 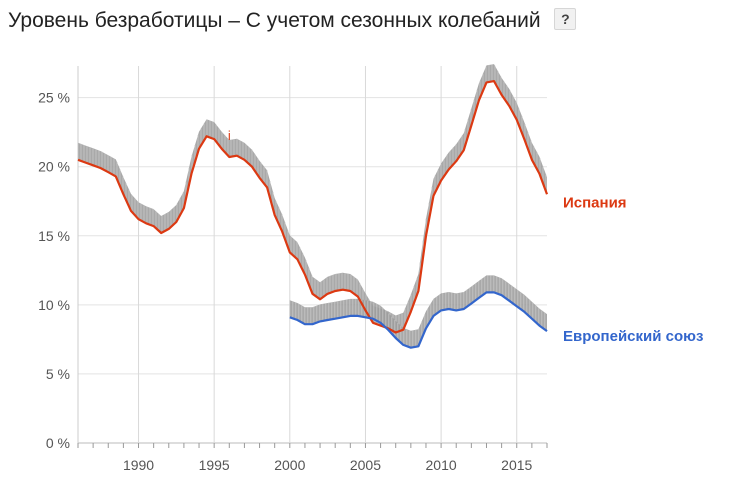 I want to click on x-tick-label: 1990, so click(x=138, y=465).